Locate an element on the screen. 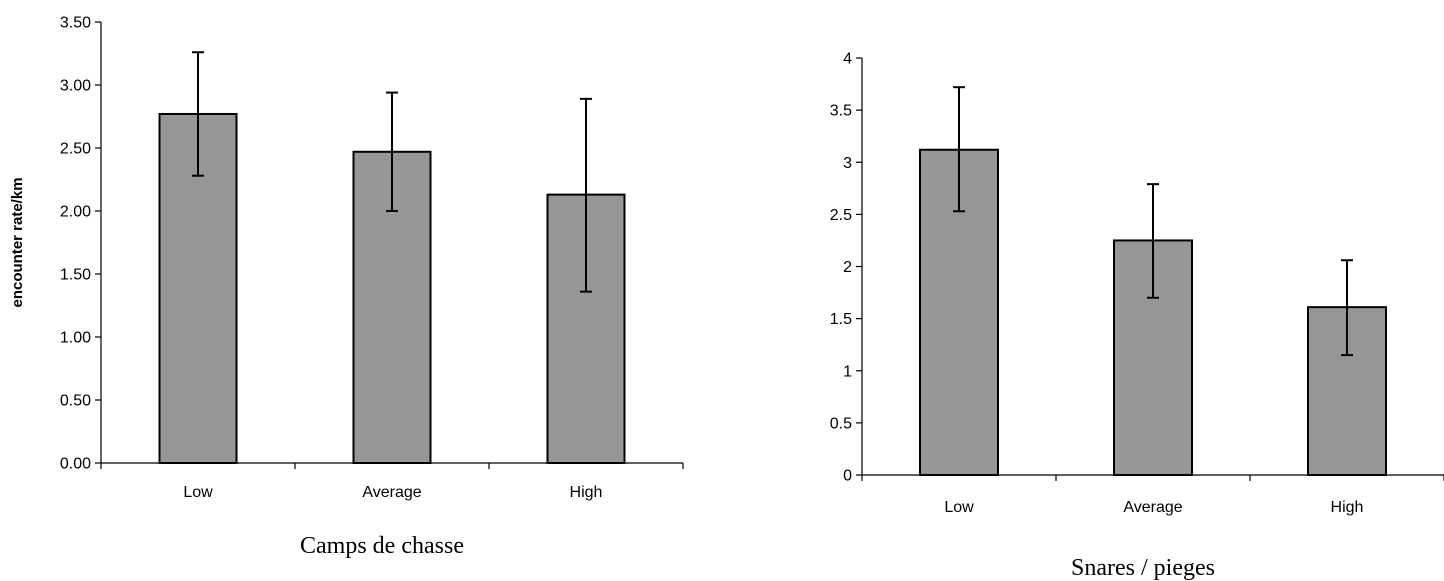 This screenshot has height=581, width=1444. y-tick-label: 1.5 is located at coordinates (841, 319).